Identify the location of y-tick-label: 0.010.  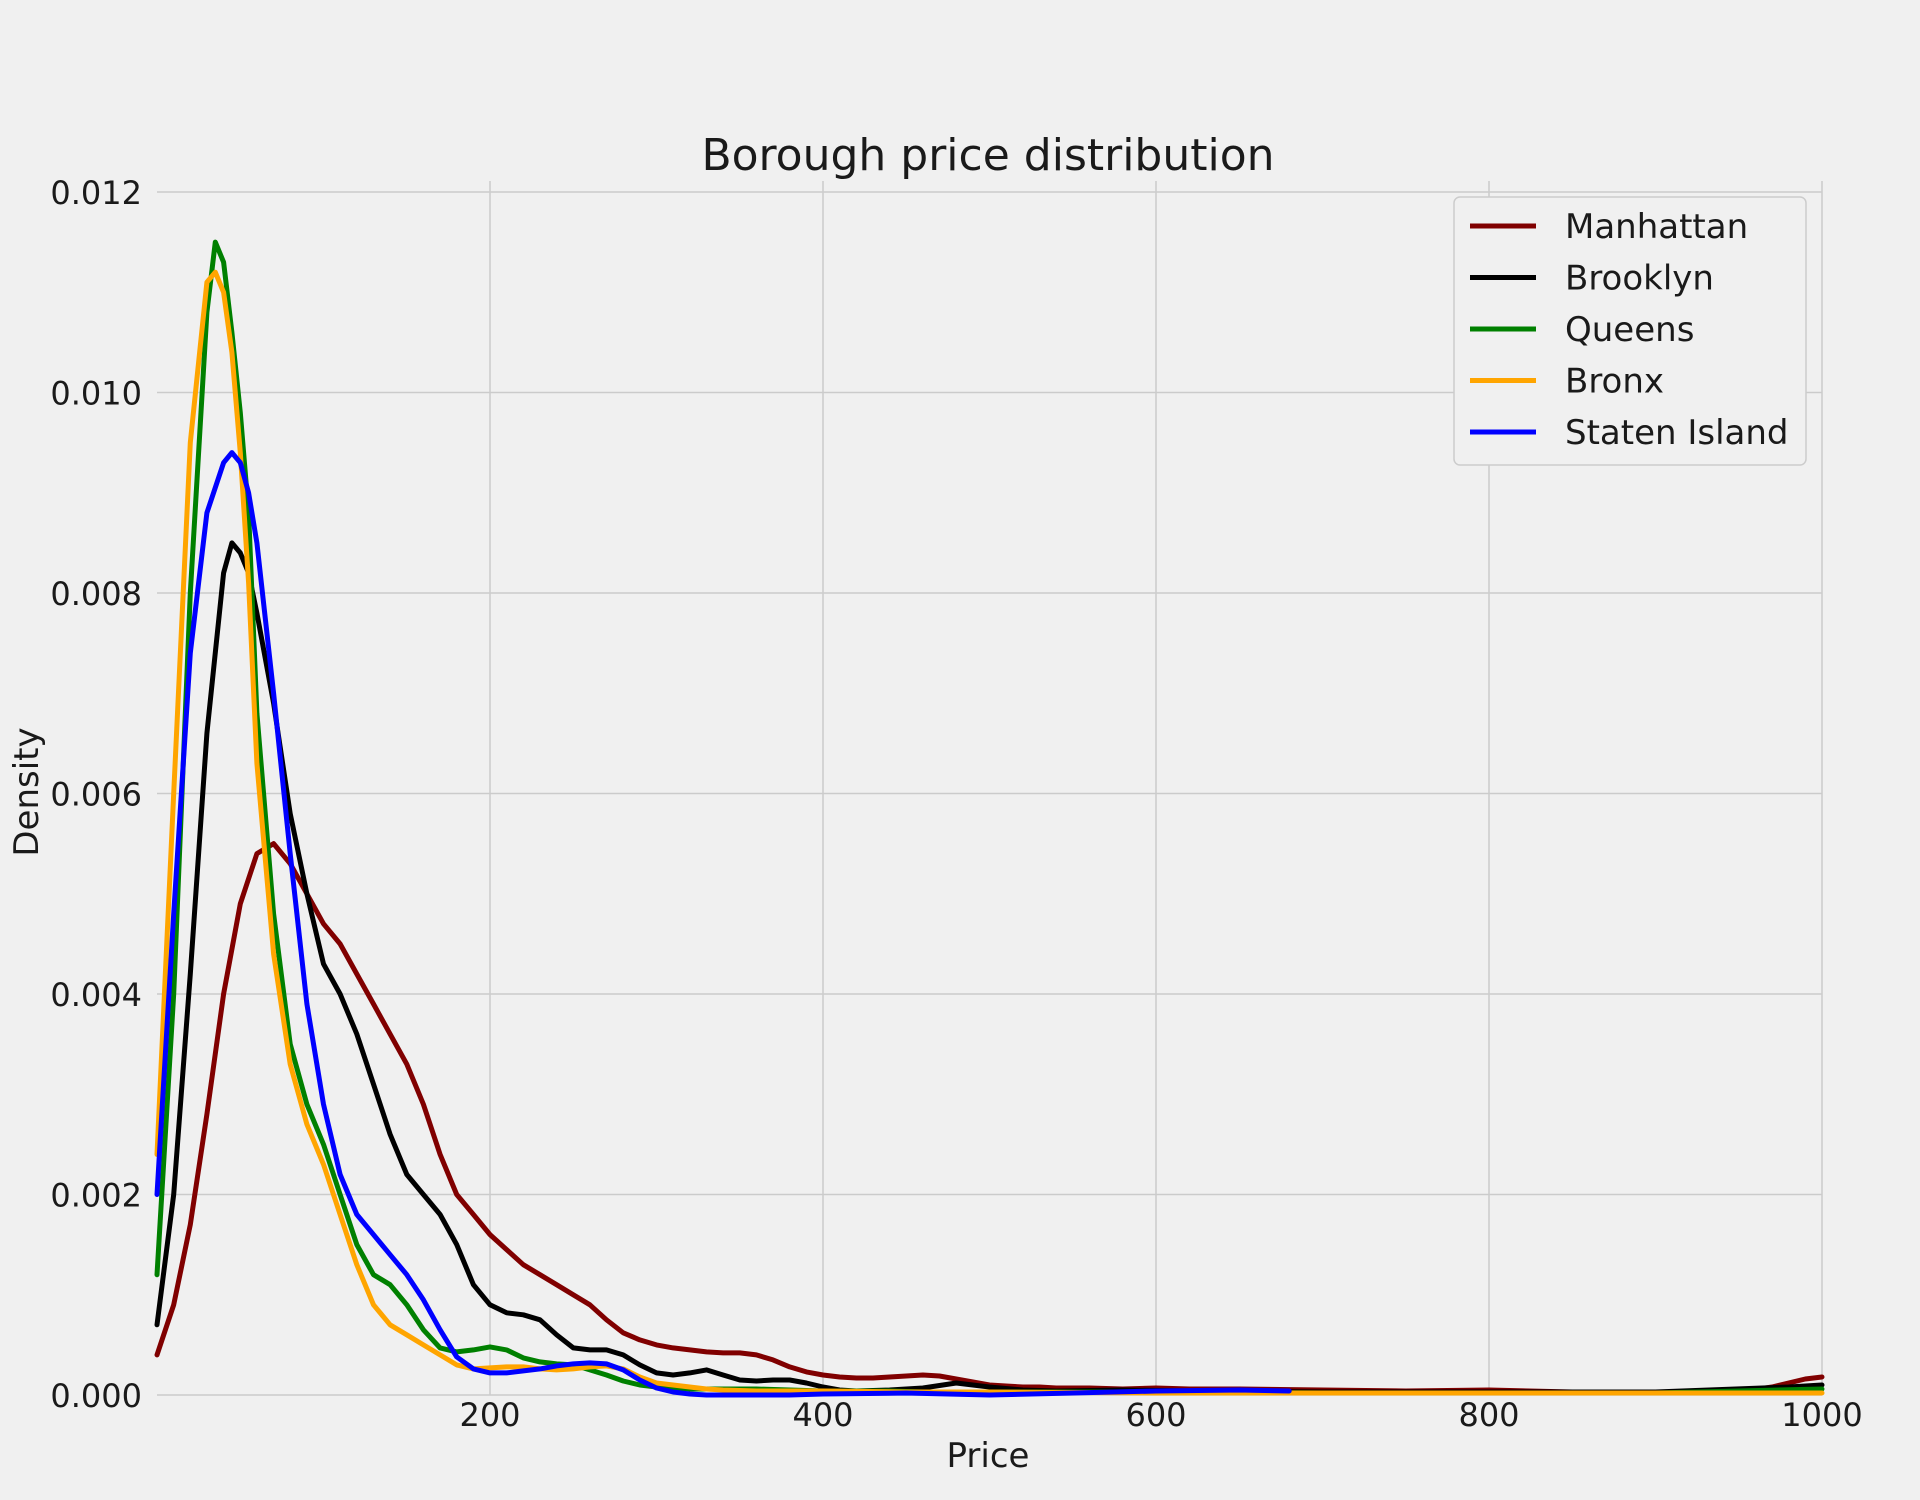
(96, 394).